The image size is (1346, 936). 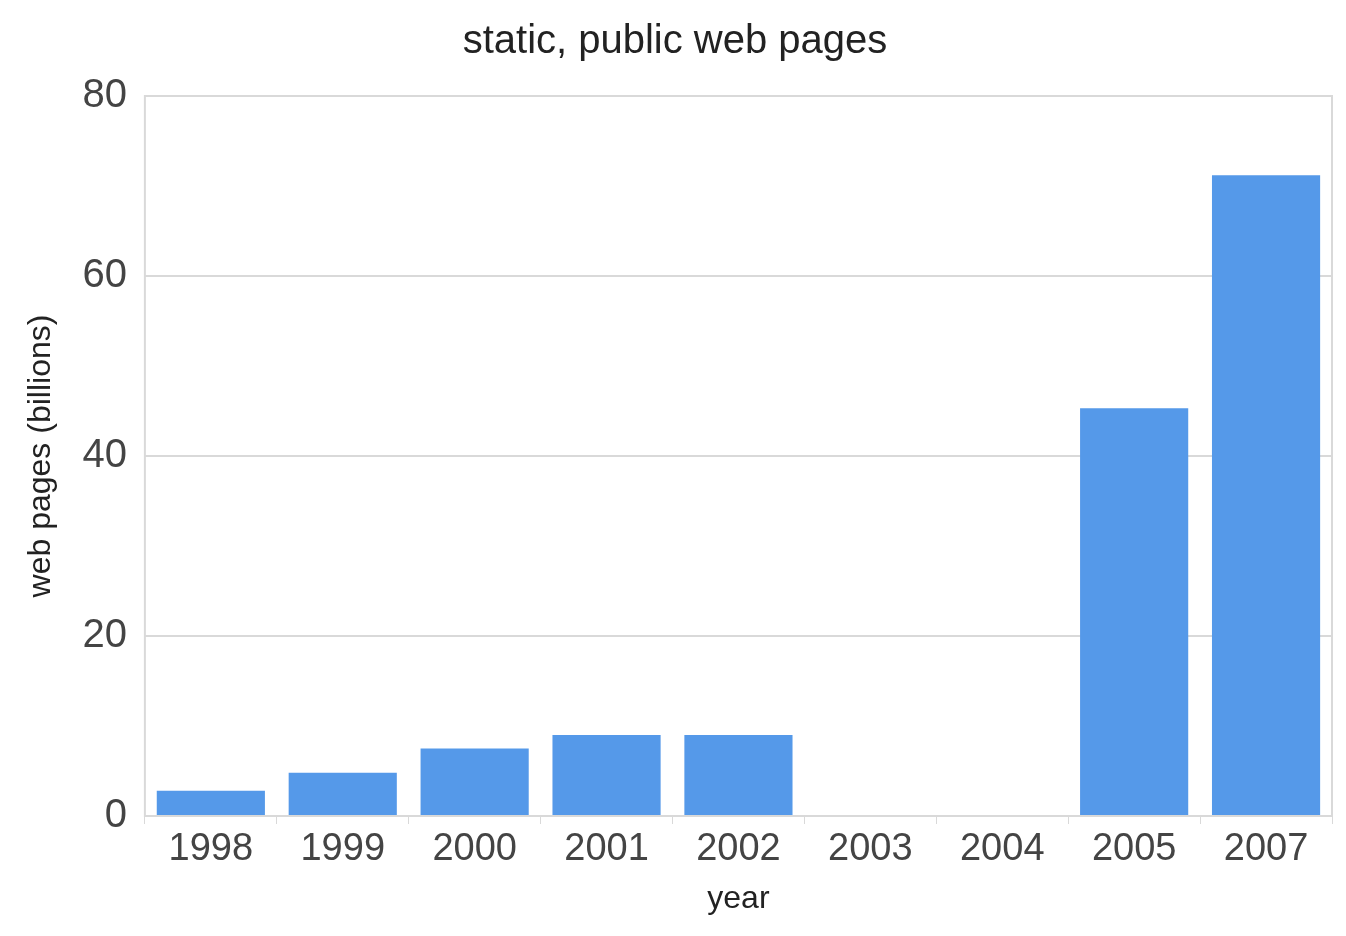 What do you see at coordinates (115, 813) in the screenshot?
I see `y-tick-label: 0` at bounding box center [115, 813].